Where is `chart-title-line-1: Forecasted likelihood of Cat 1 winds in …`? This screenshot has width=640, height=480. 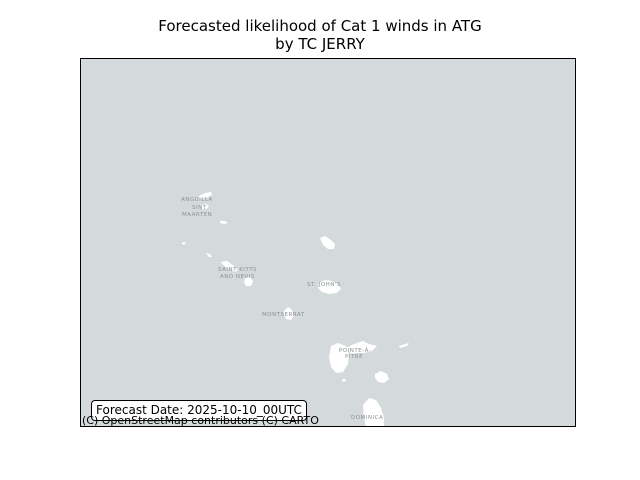 chart-title-line-1: Forecasted likelihood of Cat 1 winds in … is located at coordinates (320, 26).